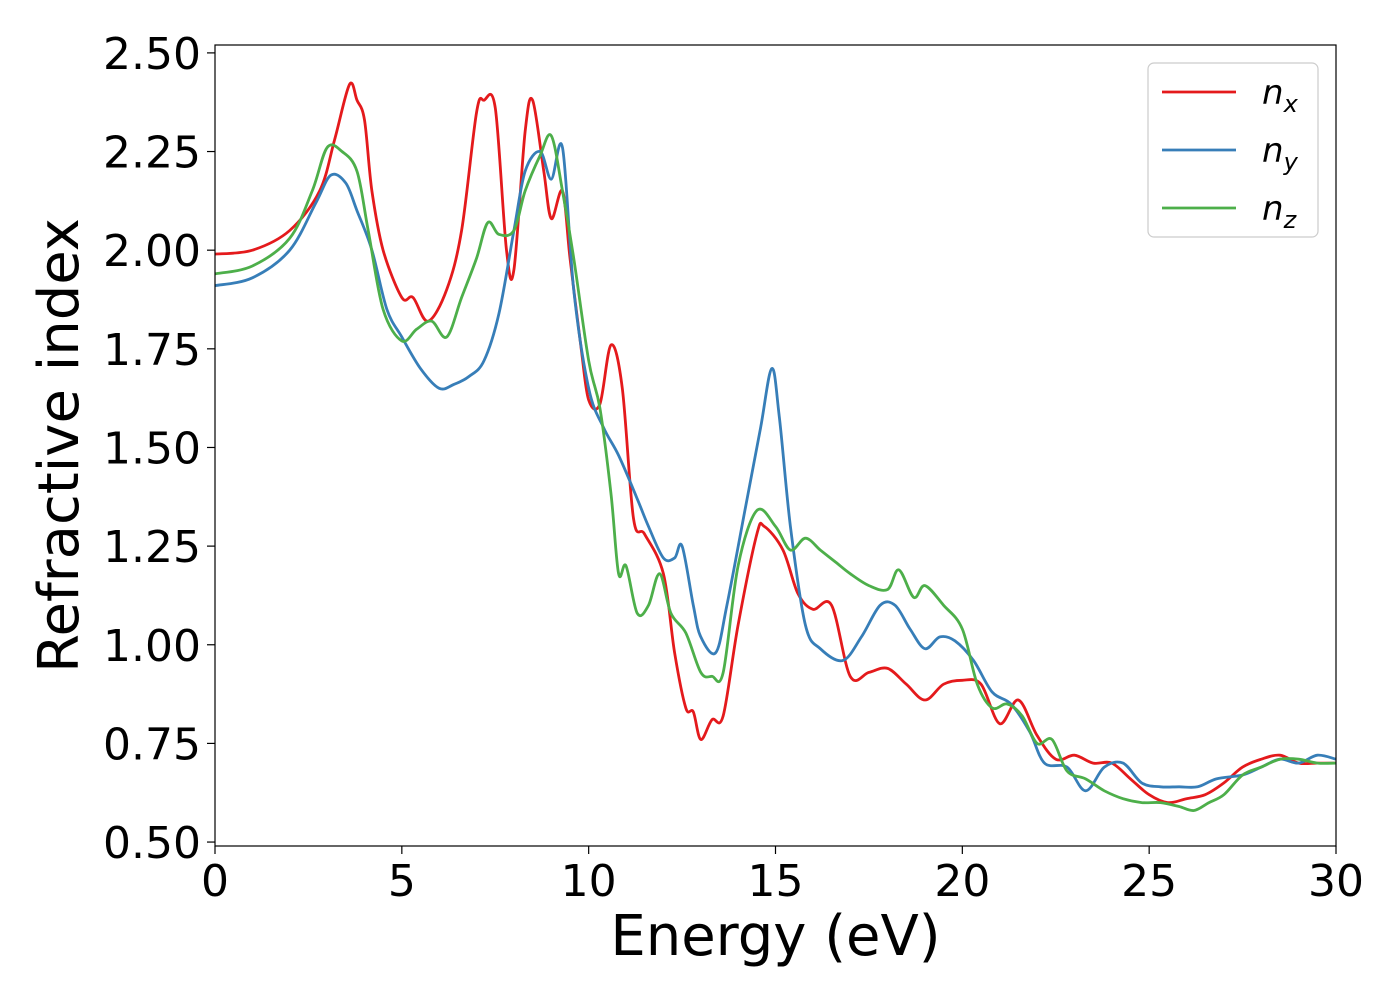 Image resolution: width=1400 pixels, height=1000 pixels. Describe the element at coordinates (152, 350) in the screenshot. I see `y-tick-label: 1.75` at that location.